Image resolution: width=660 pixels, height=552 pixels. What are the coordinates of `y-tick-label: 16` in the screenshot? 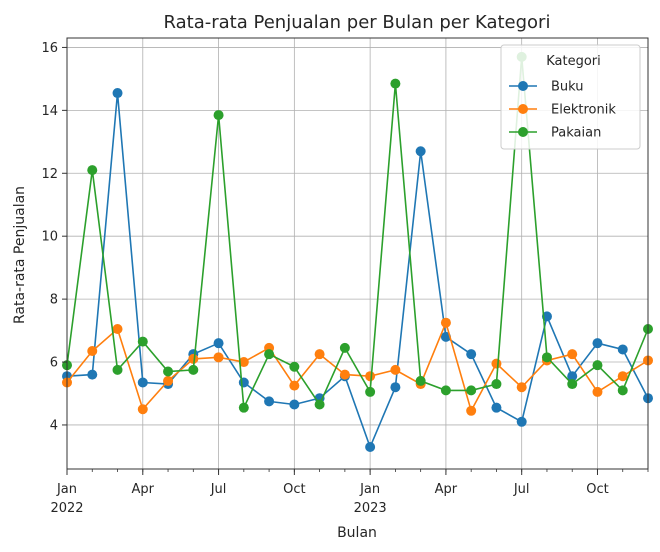 It's located at (49, 48).